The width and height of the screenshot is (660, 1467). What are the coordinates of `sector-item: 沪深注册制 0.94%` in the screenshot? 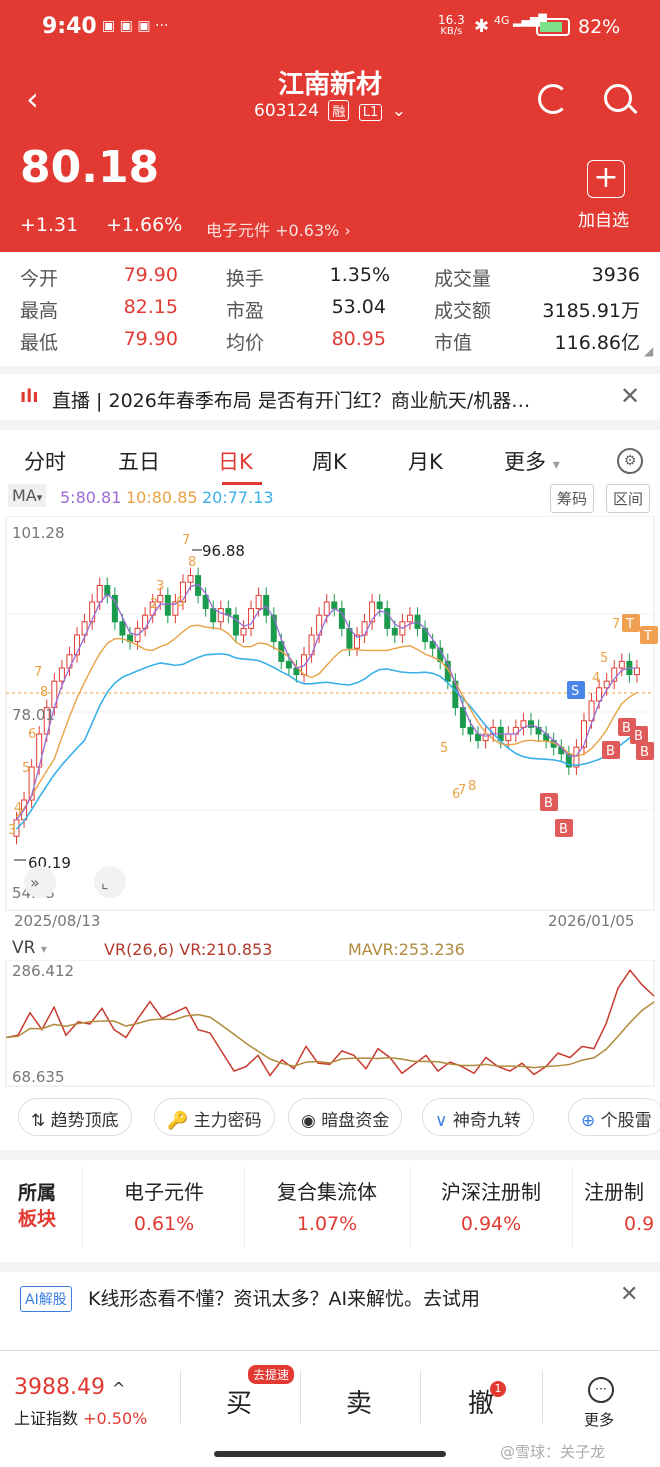 It's located at (491, 1207).